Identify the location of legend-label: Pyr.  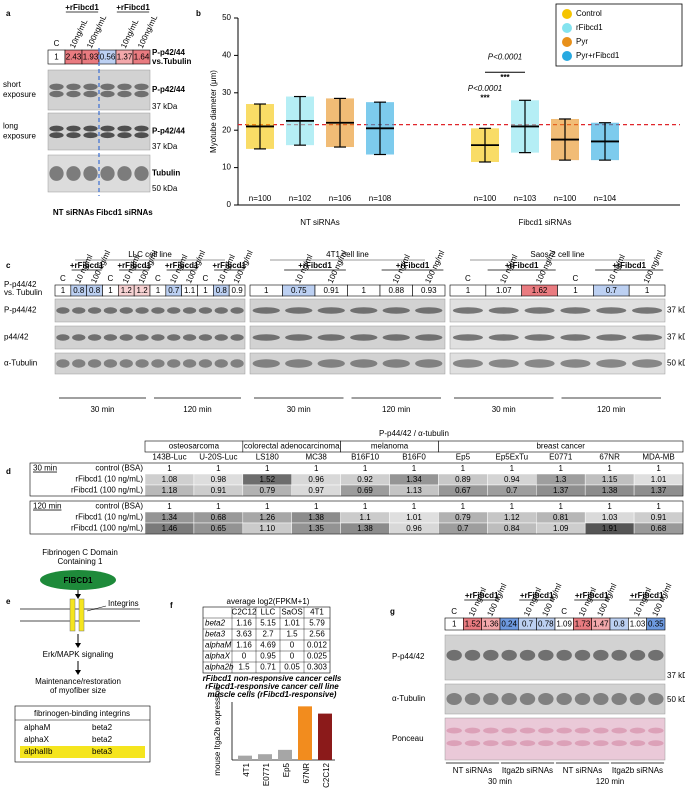
(582, 41).